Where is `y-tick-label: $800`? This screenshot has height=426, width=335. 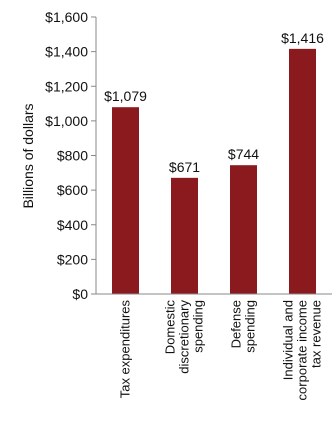 y-tick-label: $800 is located at coordinates (72, 156).